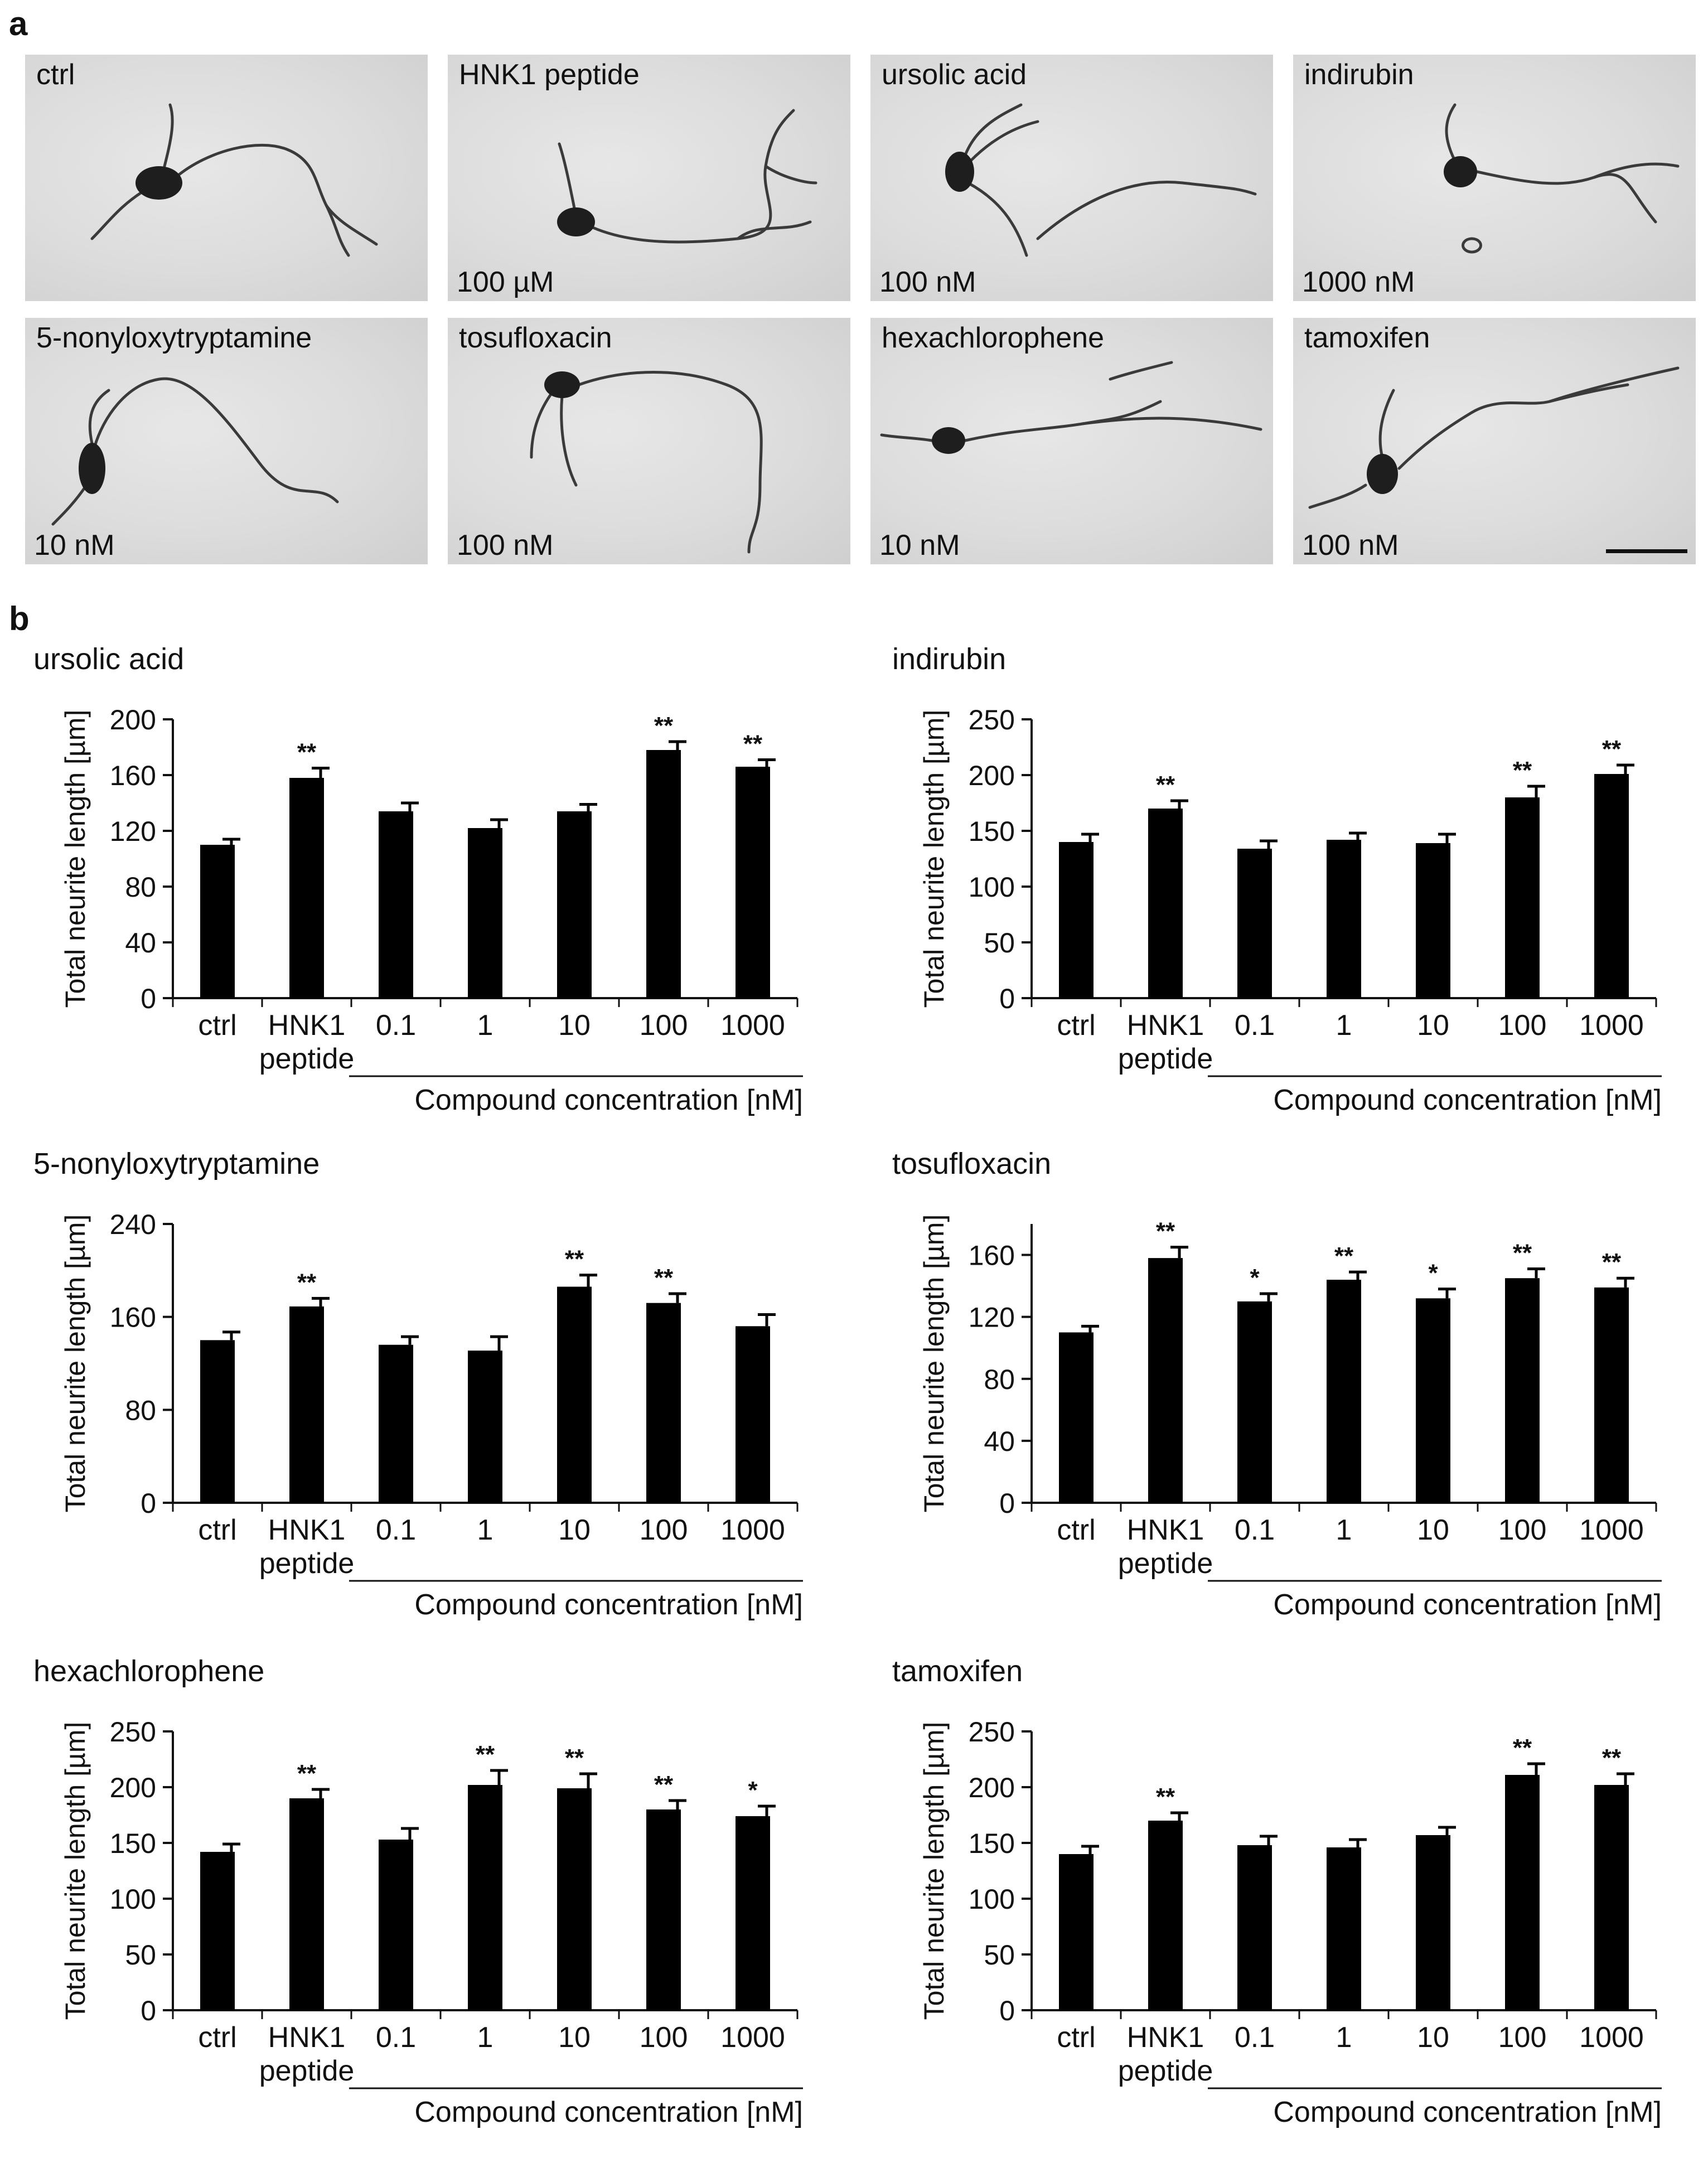 The width and height of the screenshot is (1708, 2163). Describe the element at coordinates (992, 831) in the screenshot. I see `y-tick-label: 150` at that location.